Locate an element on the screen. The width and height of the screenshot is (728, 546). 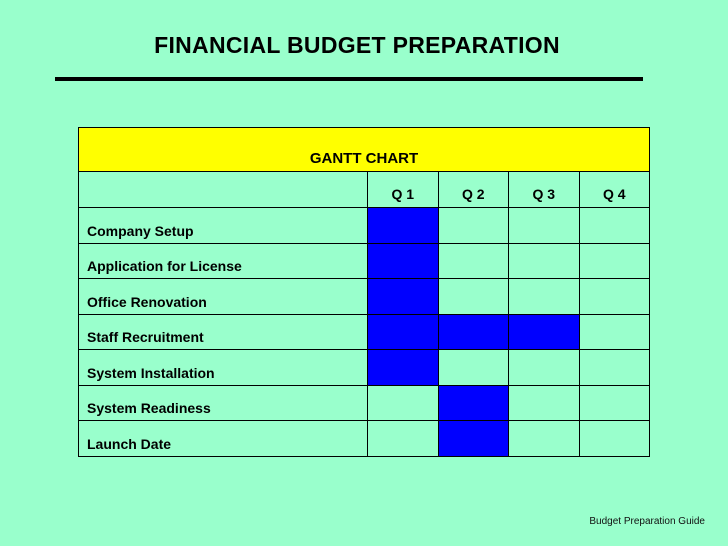
task-row: Staff Recruitment is located at coordinates (364, 331).